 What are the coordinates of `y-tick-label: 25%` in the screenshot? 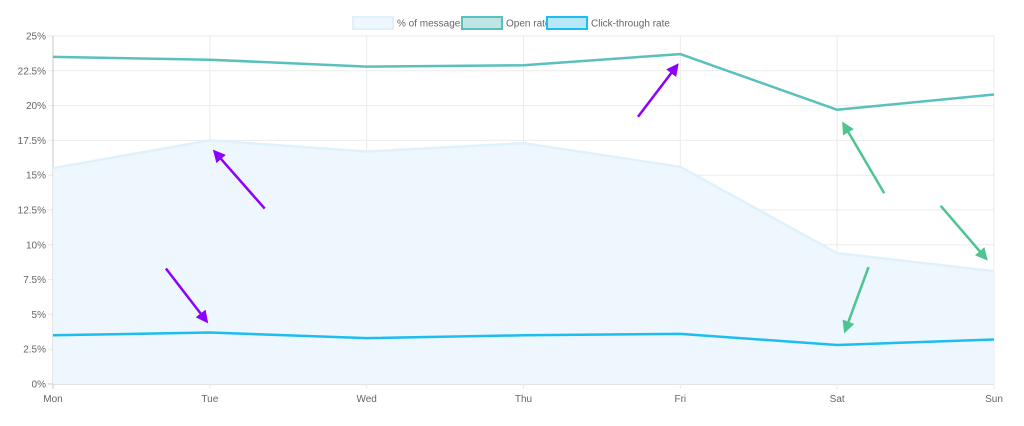 It's located at (36, 37).